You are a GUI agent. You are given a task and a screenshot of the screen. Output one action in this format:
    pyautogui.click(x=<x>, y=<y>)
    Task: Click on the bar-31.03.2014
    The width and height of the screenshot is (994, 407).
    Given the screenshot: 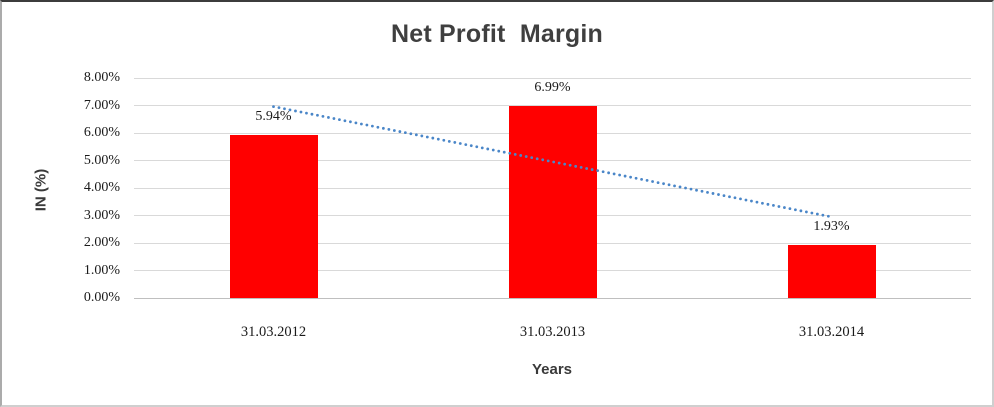 What is the action you would take?
    pyautogui.click(x=831, y=271)
    